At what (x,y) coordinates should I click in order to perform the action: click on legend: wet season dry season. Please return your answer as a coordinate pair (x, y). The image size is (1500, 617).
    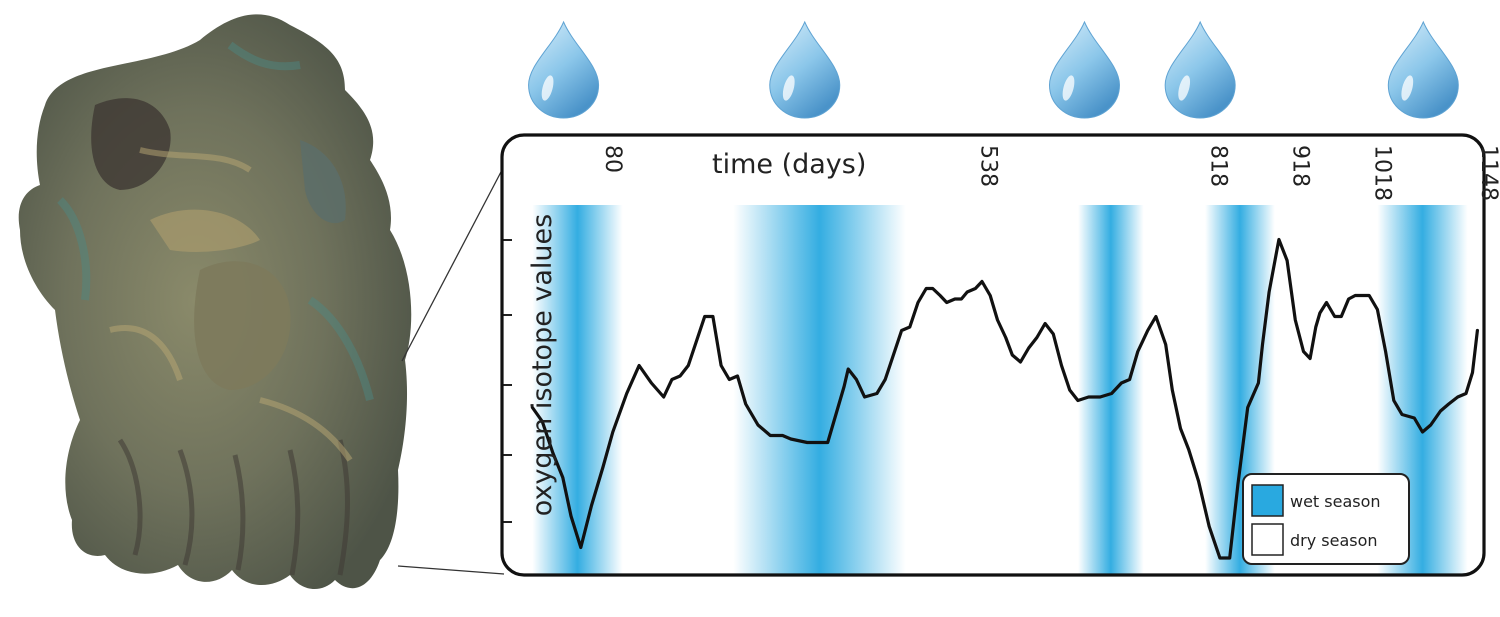
    Looking at the image, I should click on (1326, 519).